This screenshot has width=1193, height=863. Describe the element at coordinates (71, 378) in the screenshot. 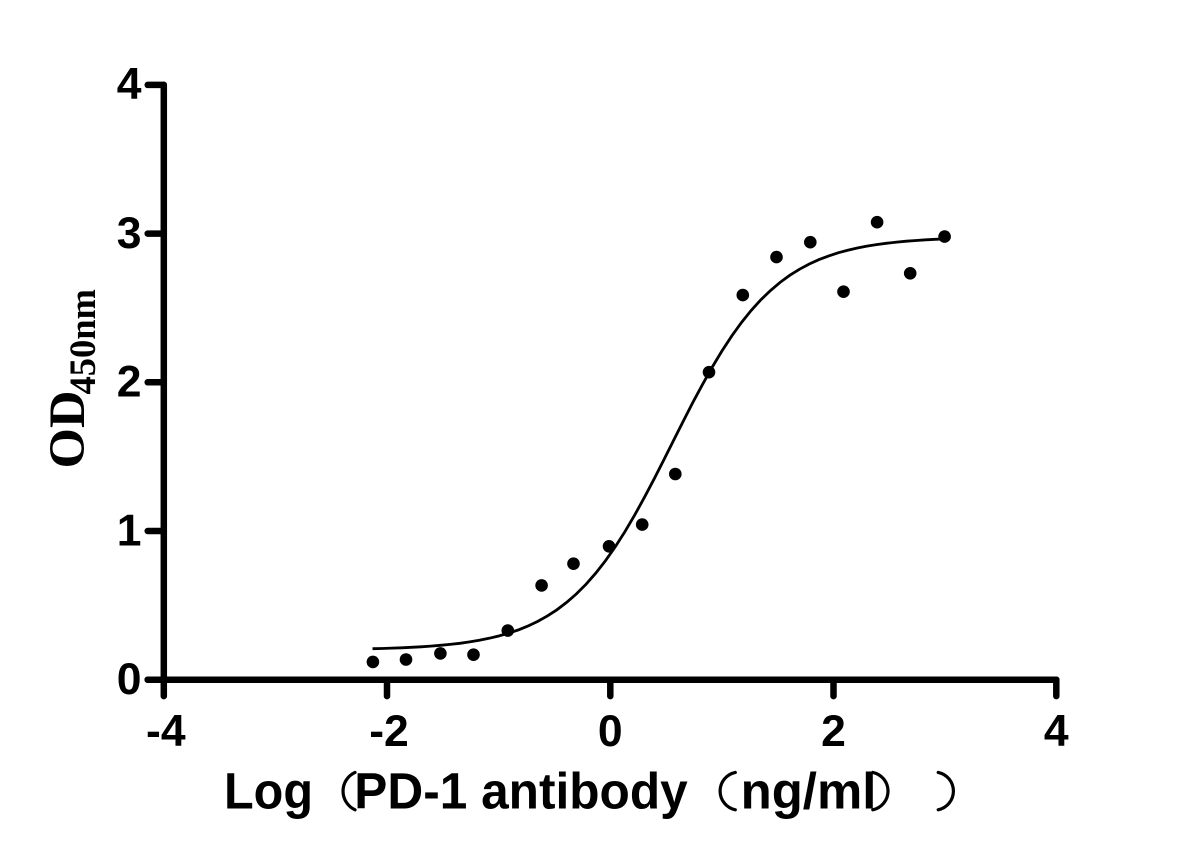

I see `svg-text: OD450nm` at that location.